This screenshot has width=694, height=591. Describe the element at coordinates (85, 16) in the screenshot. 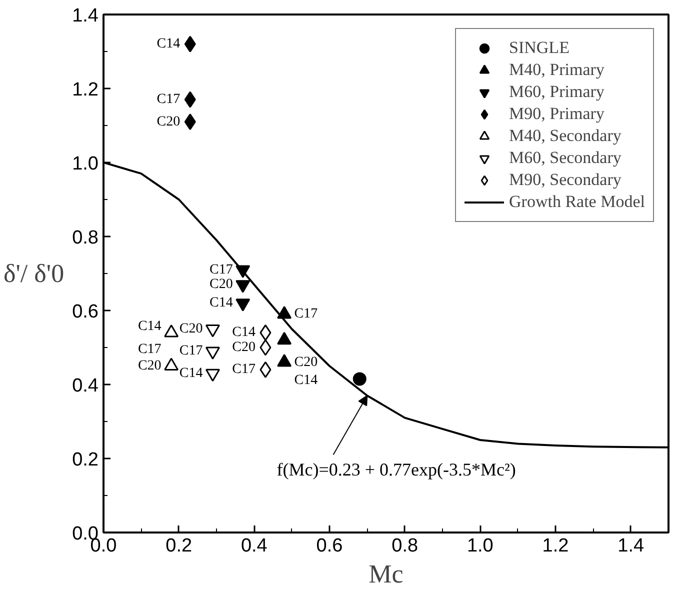

I see `y-tick-label: 1.4` at that location.